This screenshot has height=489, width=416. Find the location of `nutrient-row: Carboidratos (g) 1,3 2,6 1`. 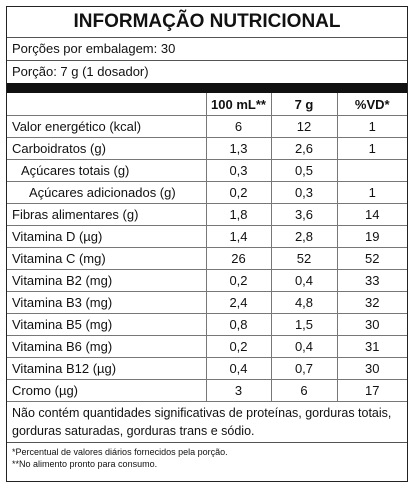

nutrient-row: Carboidratos (g) 1,3 2,6 1 is located at coordinates (207, 148).